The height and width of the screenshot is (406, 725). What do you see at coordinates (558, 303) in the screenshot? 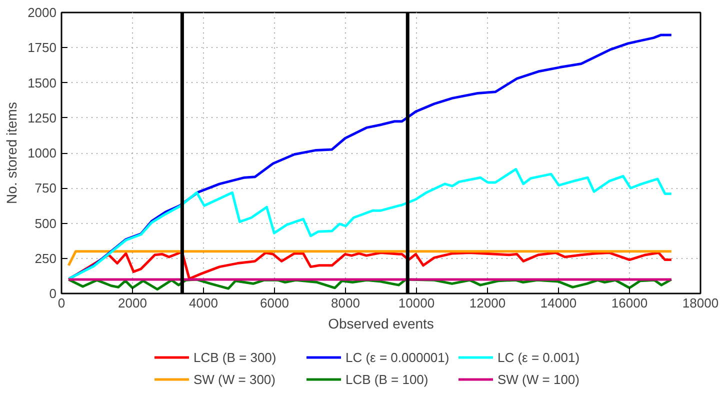
I see `x-tick-label: 14000` at bounding box center [558, 303].